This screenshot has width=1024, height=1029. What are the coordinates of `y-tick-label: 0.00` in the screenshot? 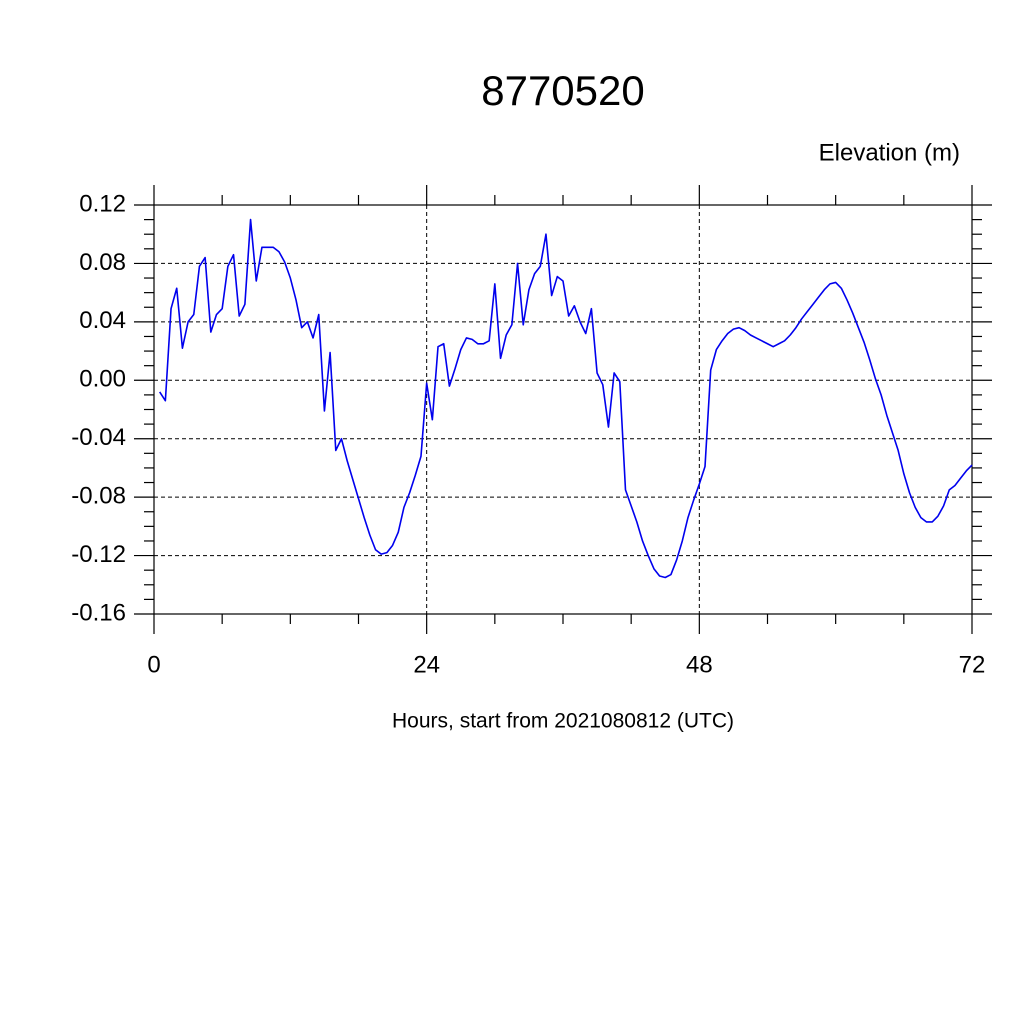 It's located at (102, 379).